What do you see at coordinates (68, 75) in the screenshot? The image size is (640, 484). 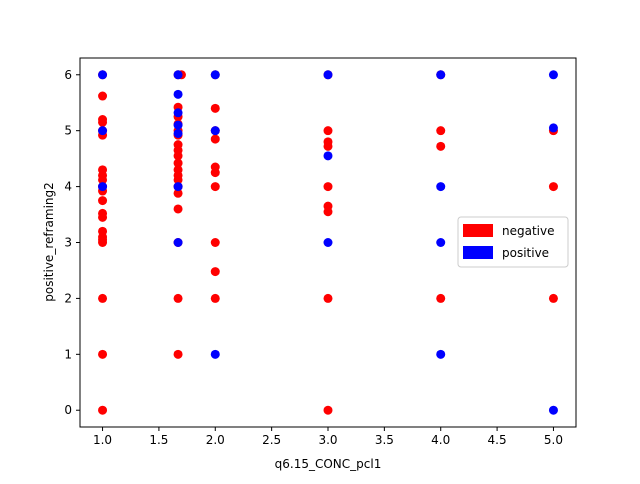 I see `y-tick-label: 6` at bounding box center [68, 75].